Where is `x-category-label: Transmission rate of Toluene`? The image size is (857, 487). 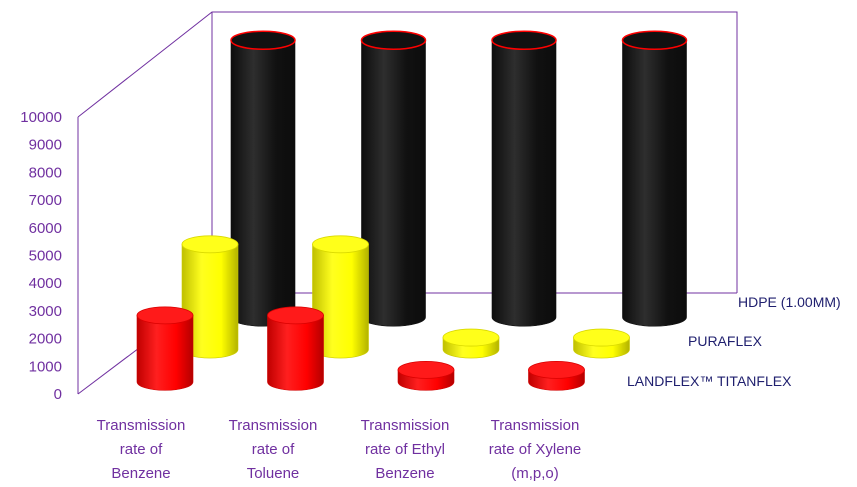 x-category-label: Transmission rate of Toluene is located at coordinates (273, 449).